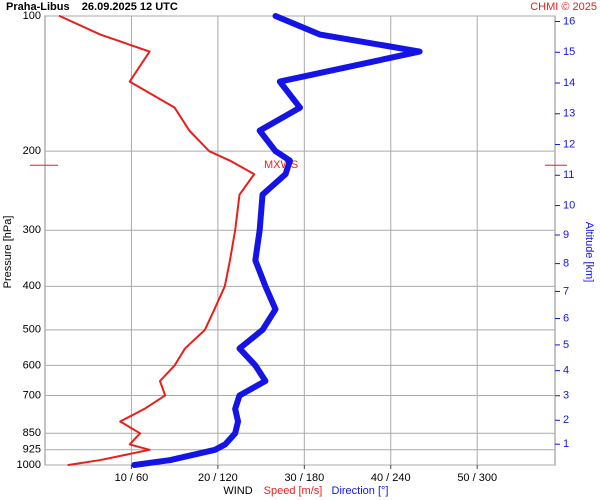 This screenshot has height=500, width=600. Describe the element at coordinates (293, 491) in the screenshot. I see `legend-entry: Speed [m/s]` at that location.